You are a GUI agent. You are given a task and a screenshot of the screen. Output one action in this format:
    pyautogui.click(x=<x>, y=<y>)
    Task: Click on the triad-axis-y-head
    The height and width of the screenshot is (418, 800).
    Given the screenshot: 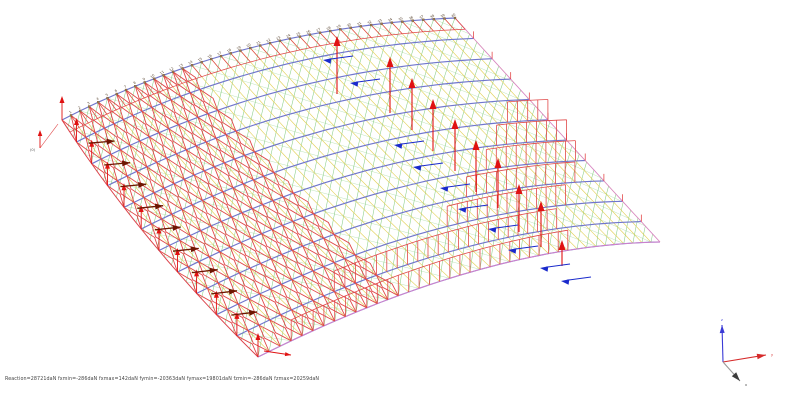 What is the action you would take?
    pyautogui.click(x=761, y=356)
    